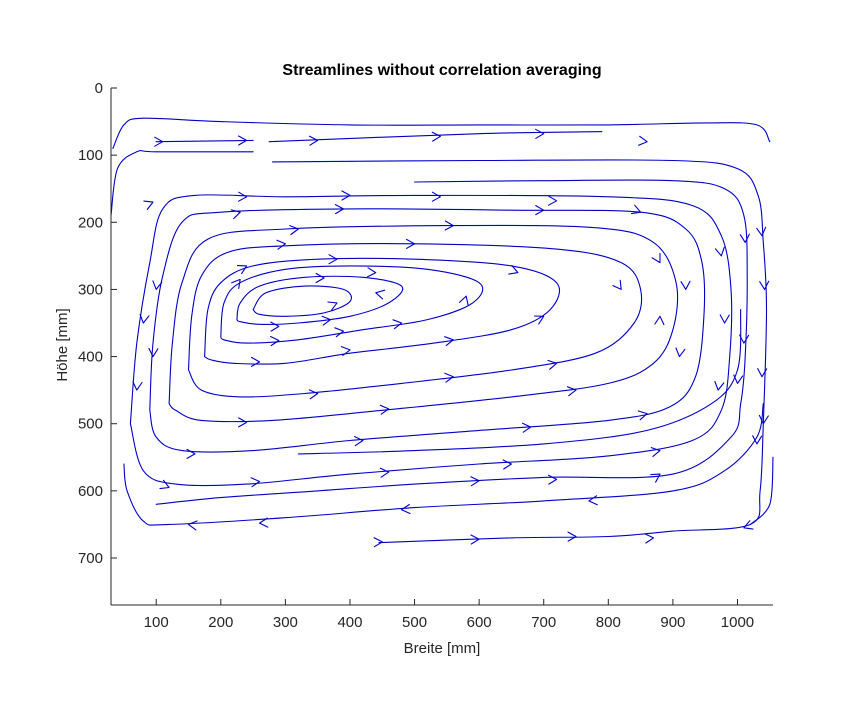 This screenshot has height=715, width=855. I want to click on y-tick-label: 300, so click(90, 289).